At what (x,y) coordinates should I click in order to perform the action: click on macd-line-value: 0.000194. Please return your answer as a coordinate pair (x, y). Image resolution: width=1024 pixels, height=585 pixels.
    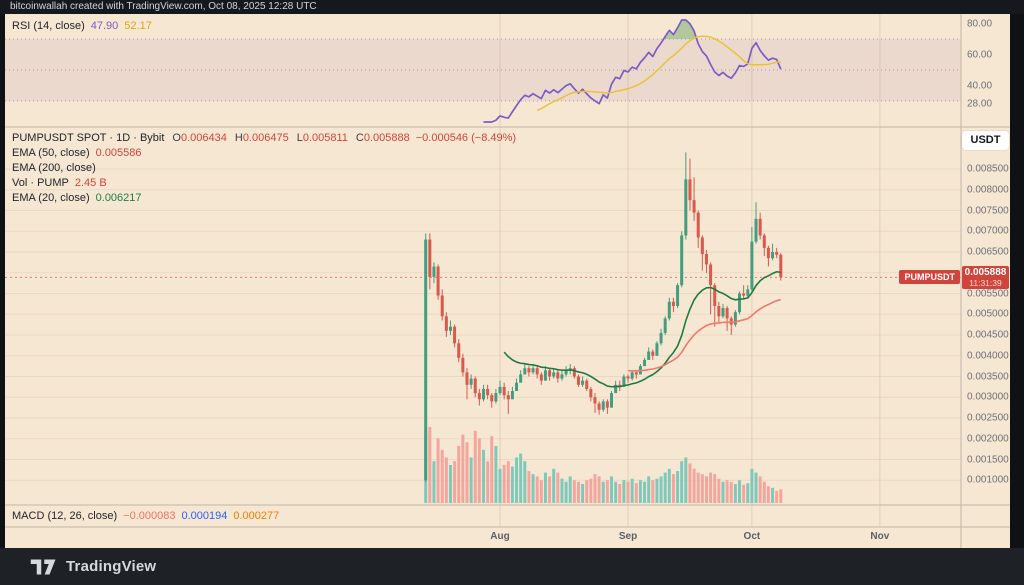
    Looking at the image, I should click on (204, 516).